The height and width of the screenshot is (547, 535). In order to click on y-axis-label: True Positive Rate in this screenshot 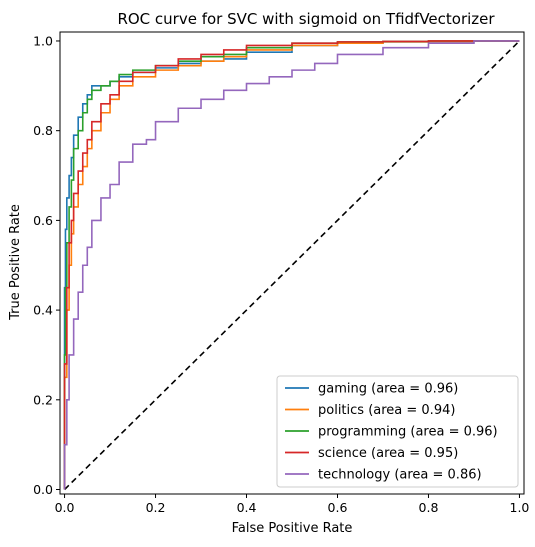, I will do `click(15, 262)`.